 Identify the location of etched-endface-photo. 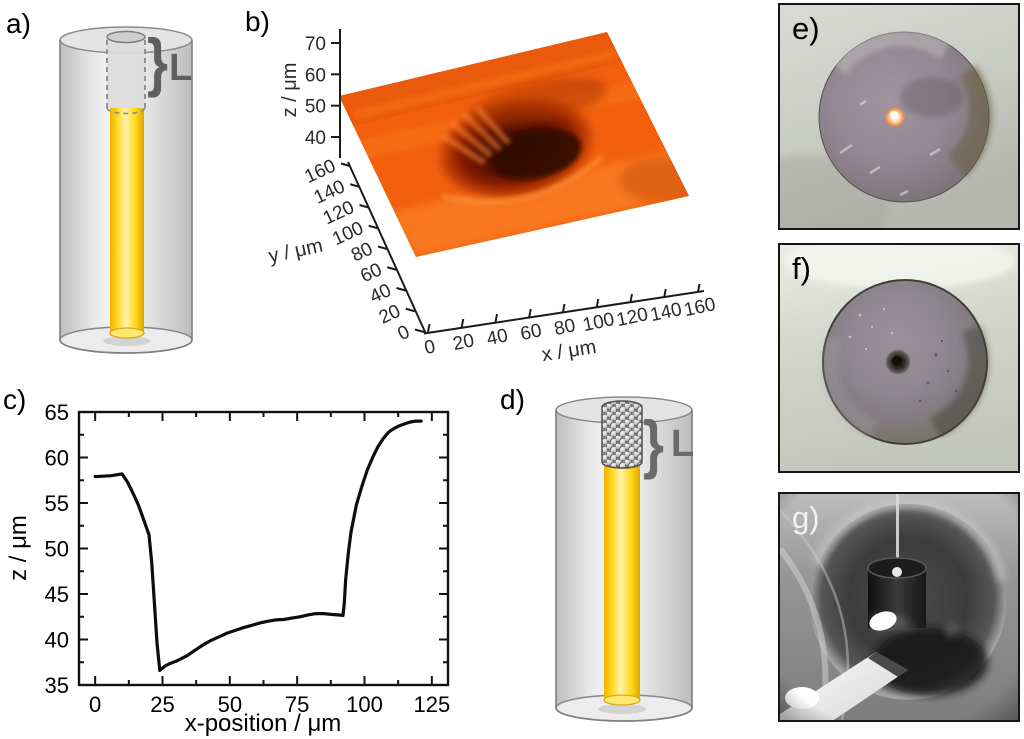
(899, 358).